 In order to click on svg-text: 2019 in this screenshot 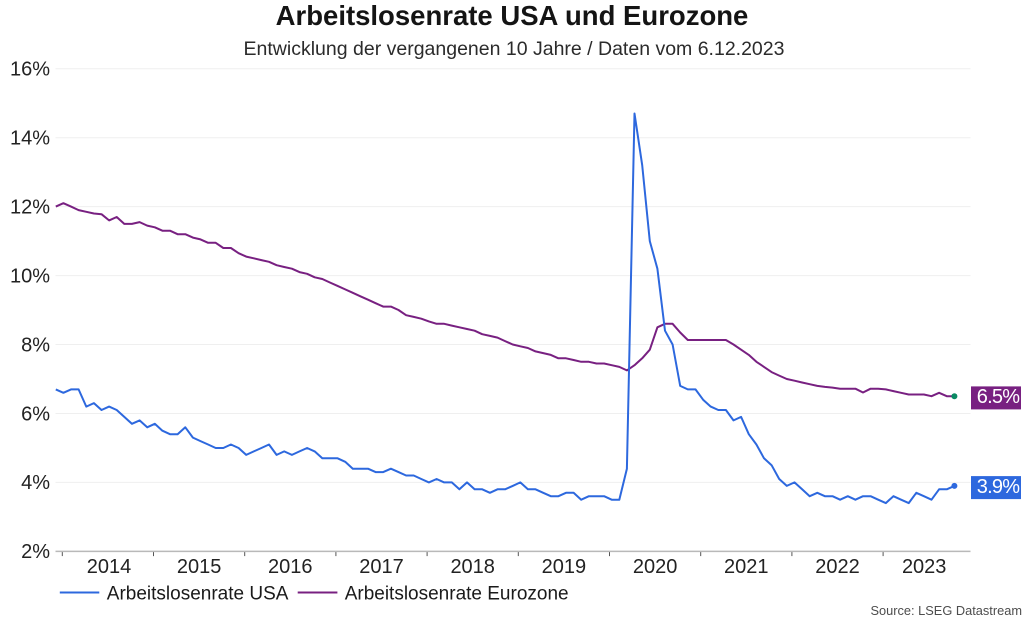, I will do `click(564, 567)`.